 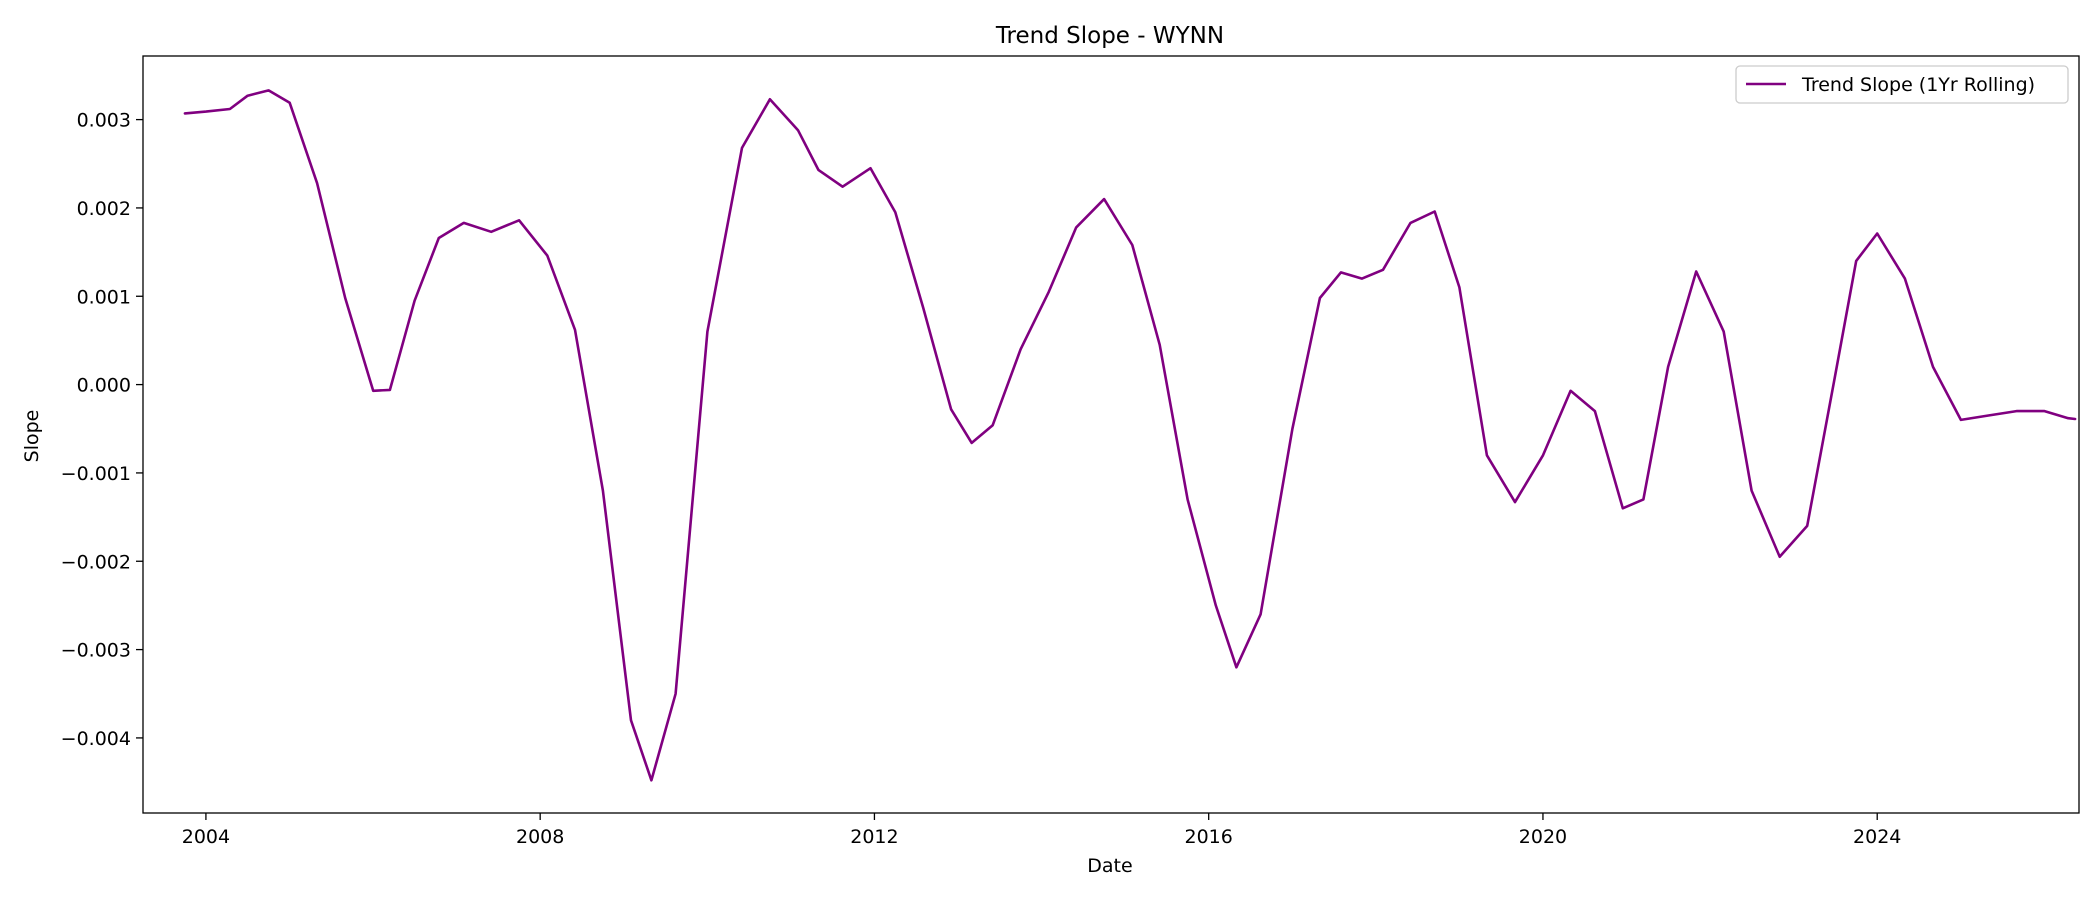 I want to click on y-axis-label: Slope, so click(x=32, y=436).